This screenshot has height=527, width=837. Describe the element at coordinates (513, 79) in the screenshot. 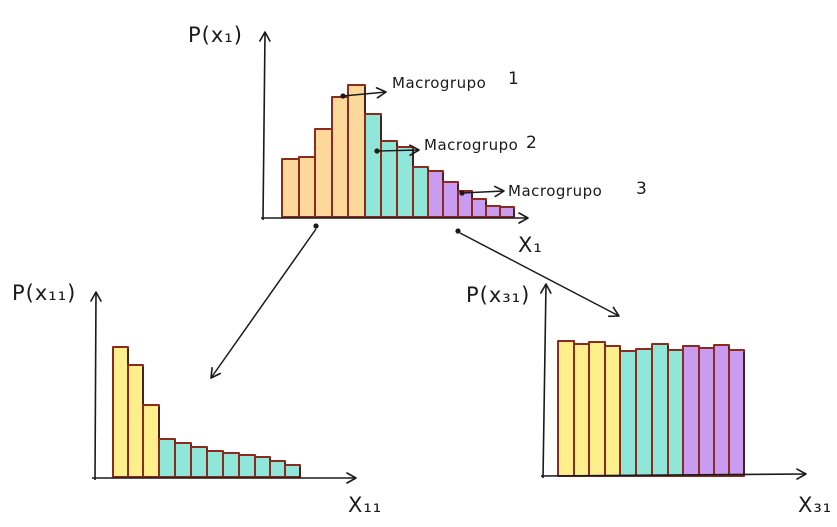

I see `annotation-number: 1` at that location.